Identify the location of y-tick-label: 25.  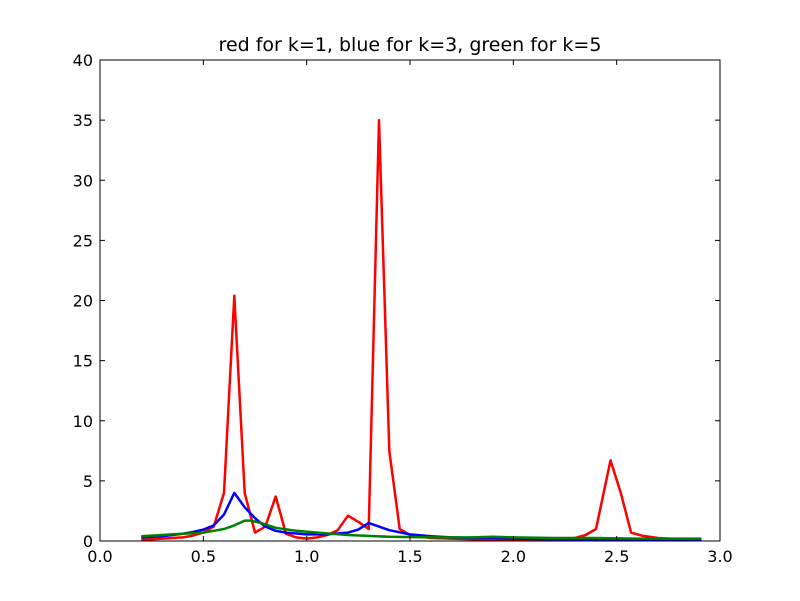
(83, 240).